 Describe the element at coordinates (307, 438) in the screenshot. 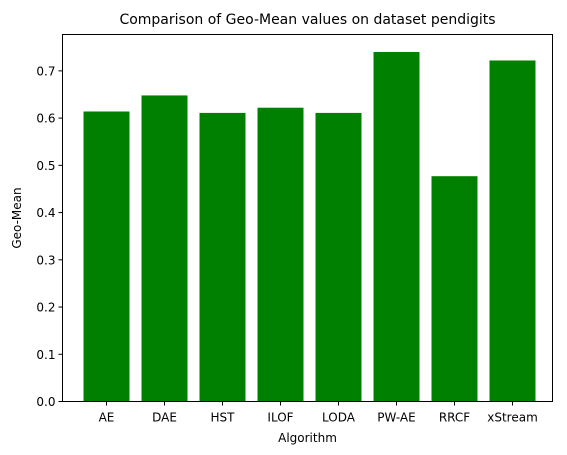

I see `x-axis-label: Algorithm` at that location.